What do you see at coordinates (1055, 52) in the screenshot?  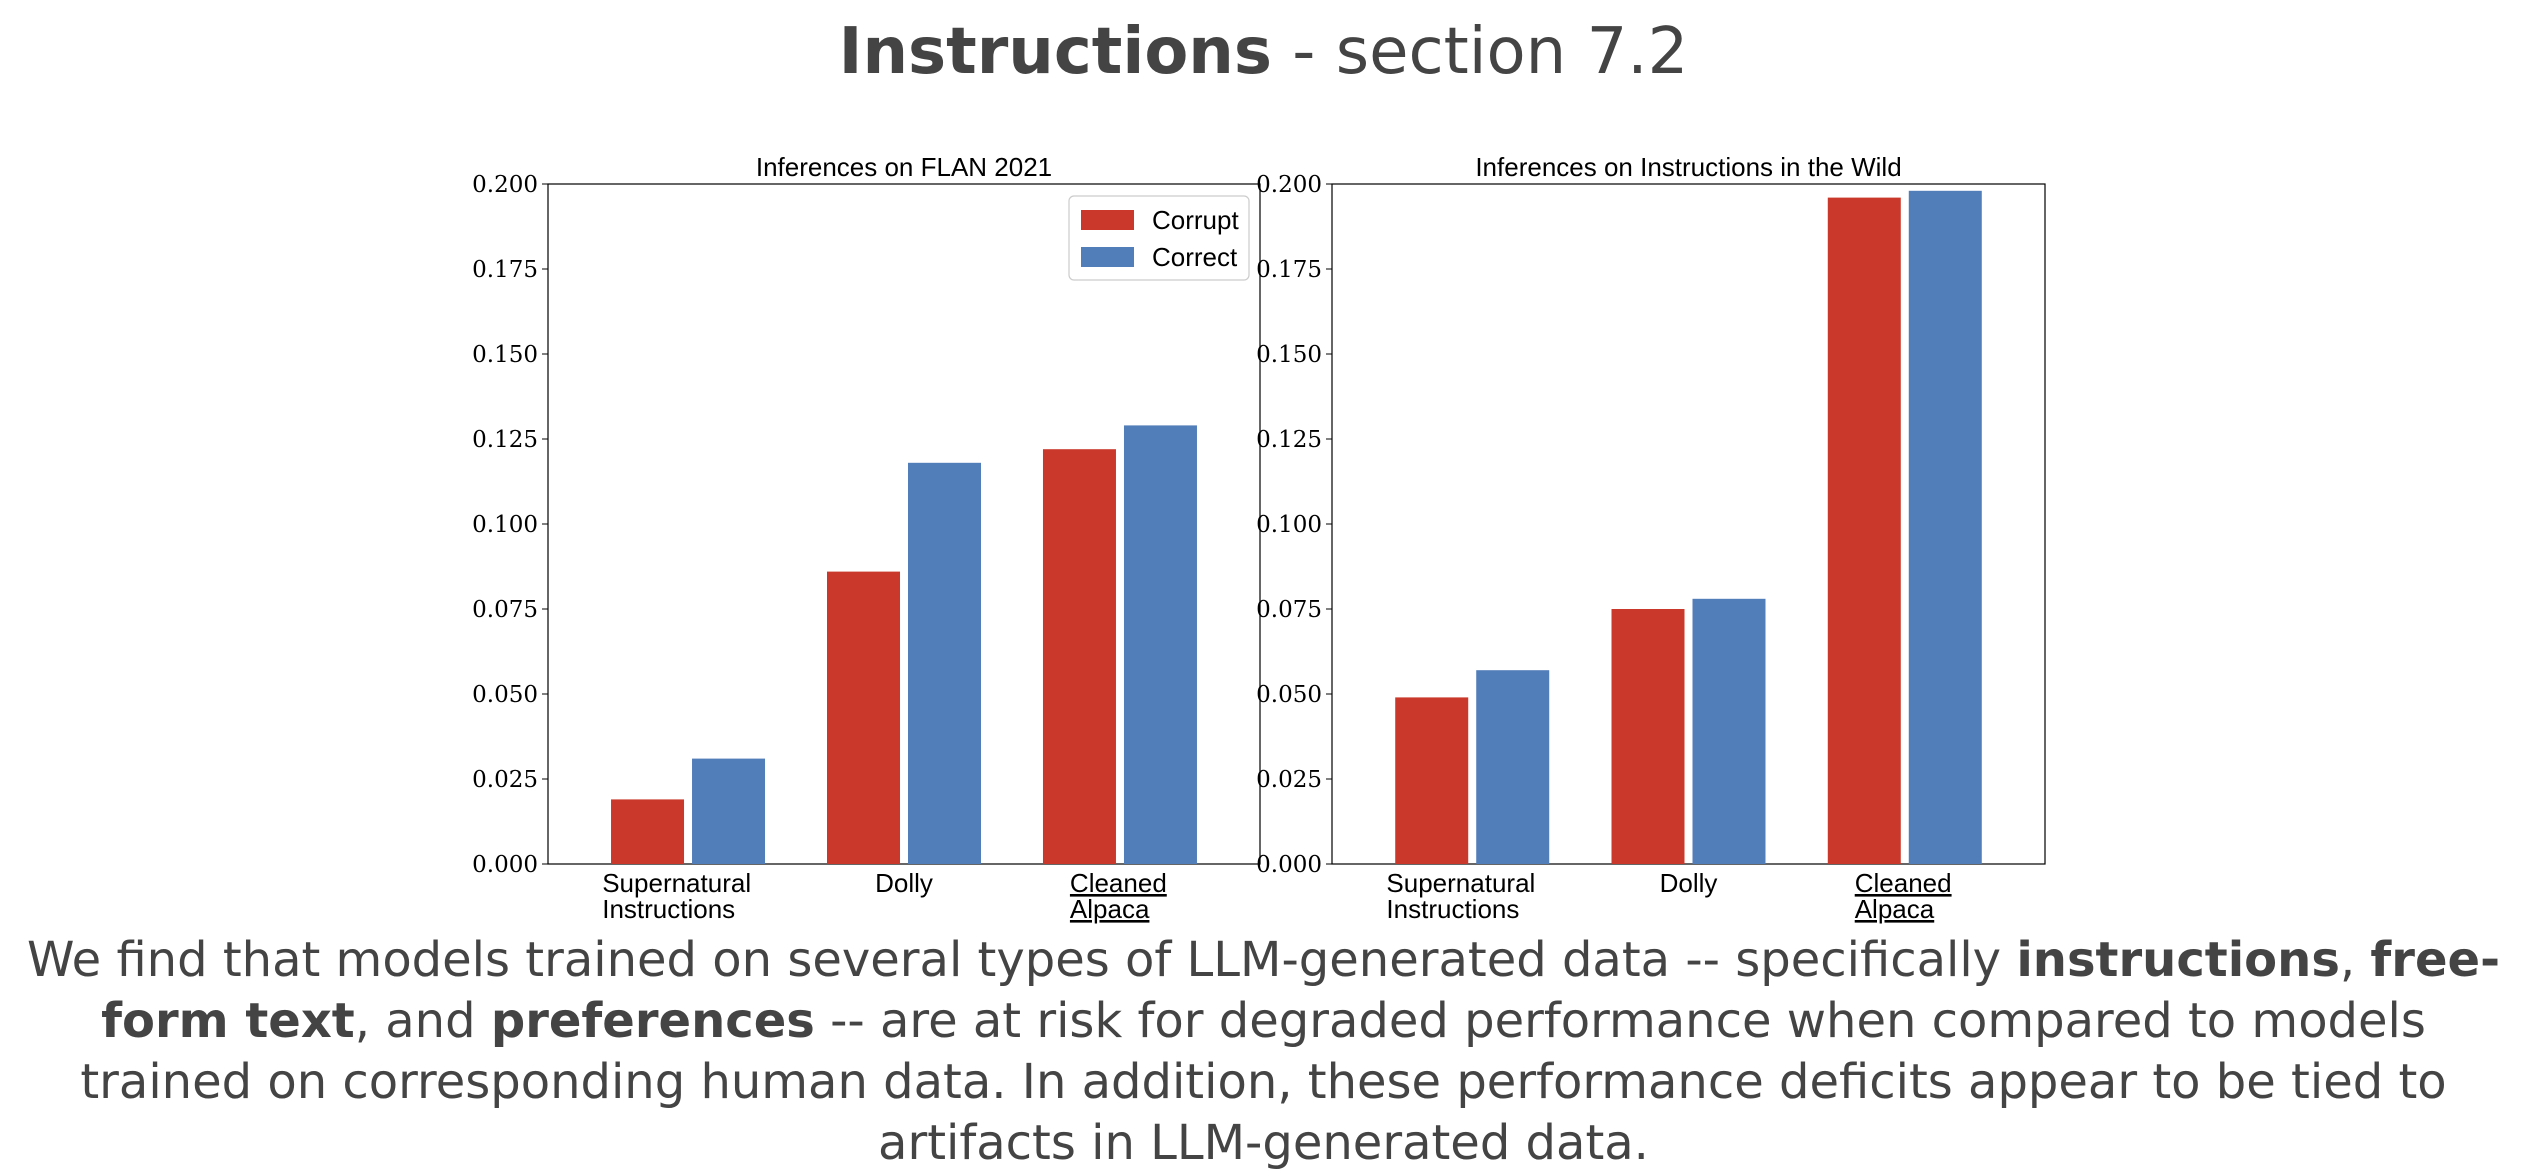 I see `slide-title-bold: Instructions` at bounding box center [1055, 52].